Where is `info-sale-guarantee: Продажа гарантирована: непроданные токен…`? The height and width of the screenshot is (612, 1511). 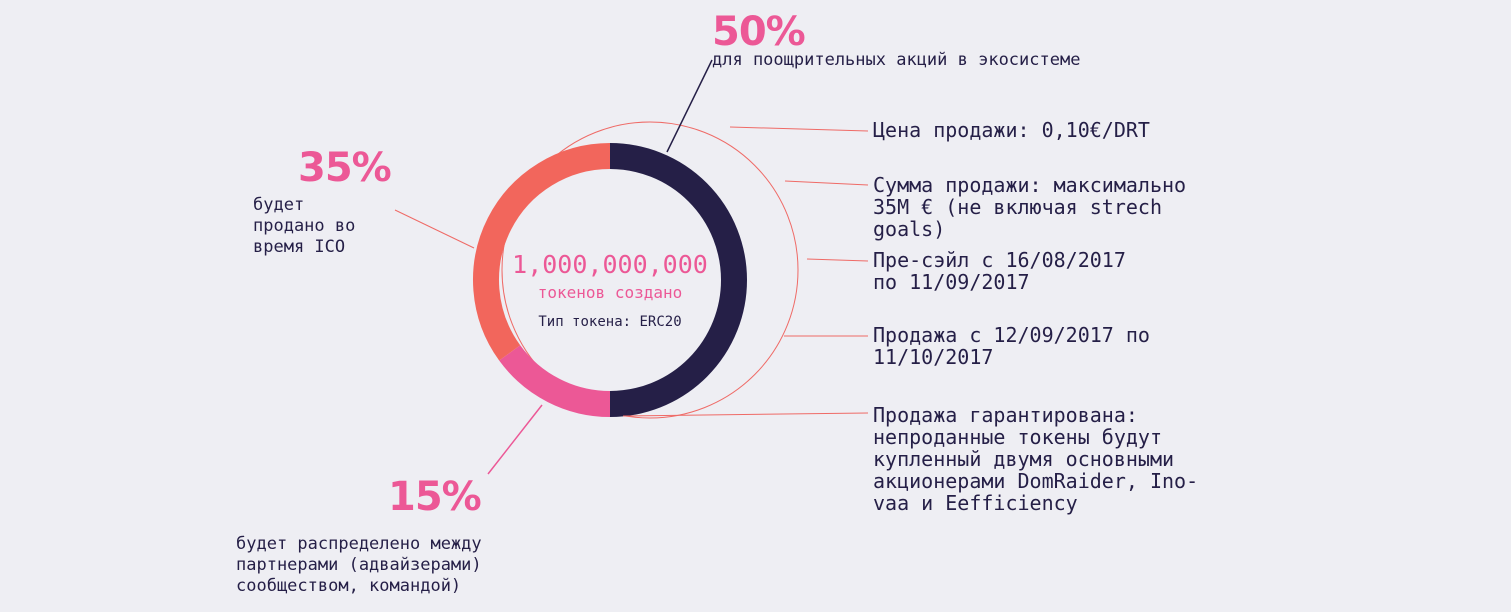
info-sale-guarantee: Продажа гарантирована: непроданные токен… is located at coordinates (1036, 459).